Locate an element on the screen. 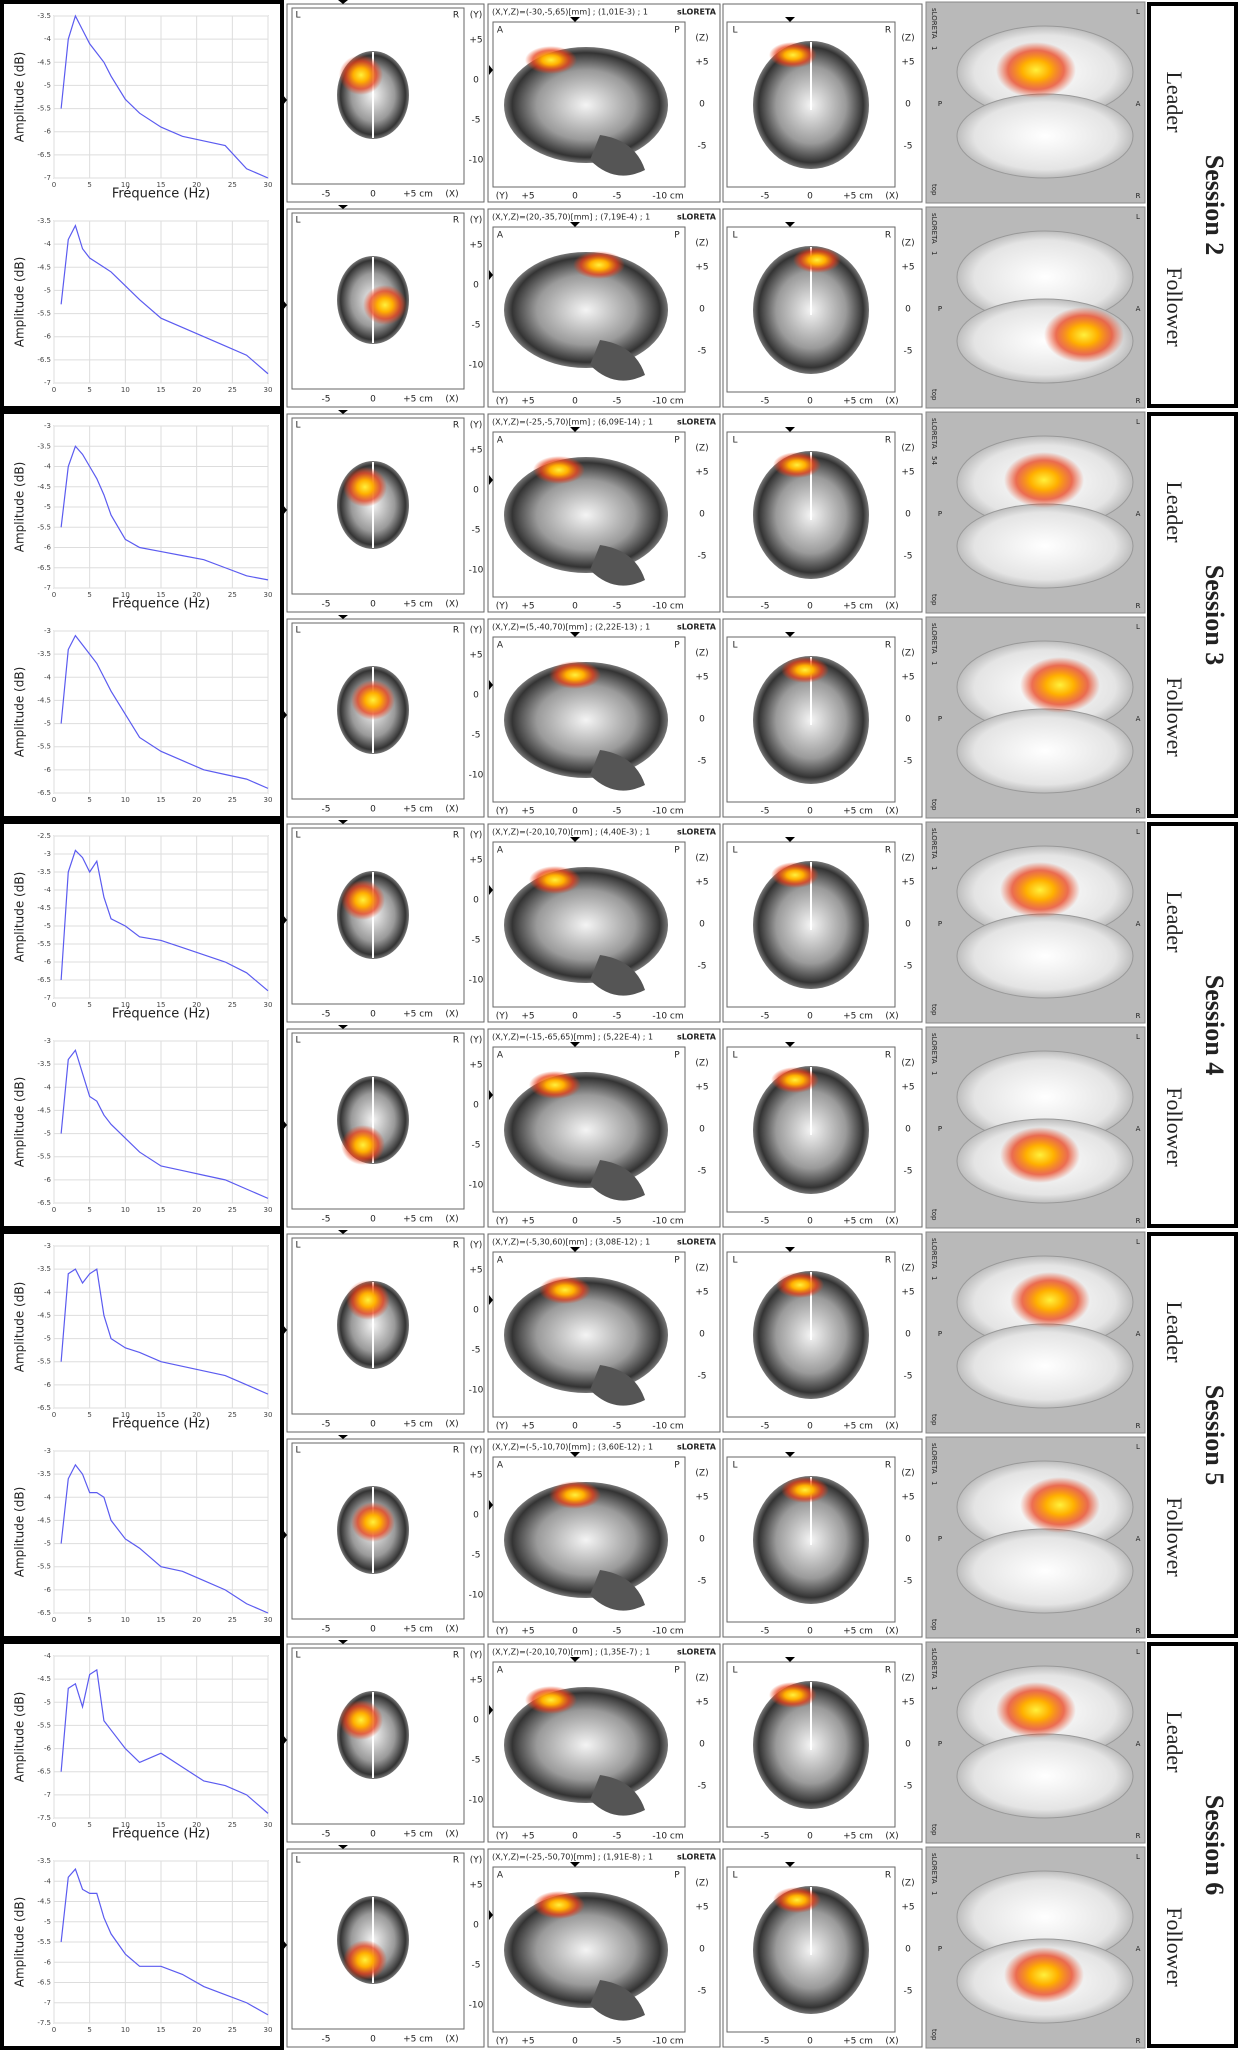 The image size is (1240, 2055). label: -10 cm is located at coordinates (667, 812).